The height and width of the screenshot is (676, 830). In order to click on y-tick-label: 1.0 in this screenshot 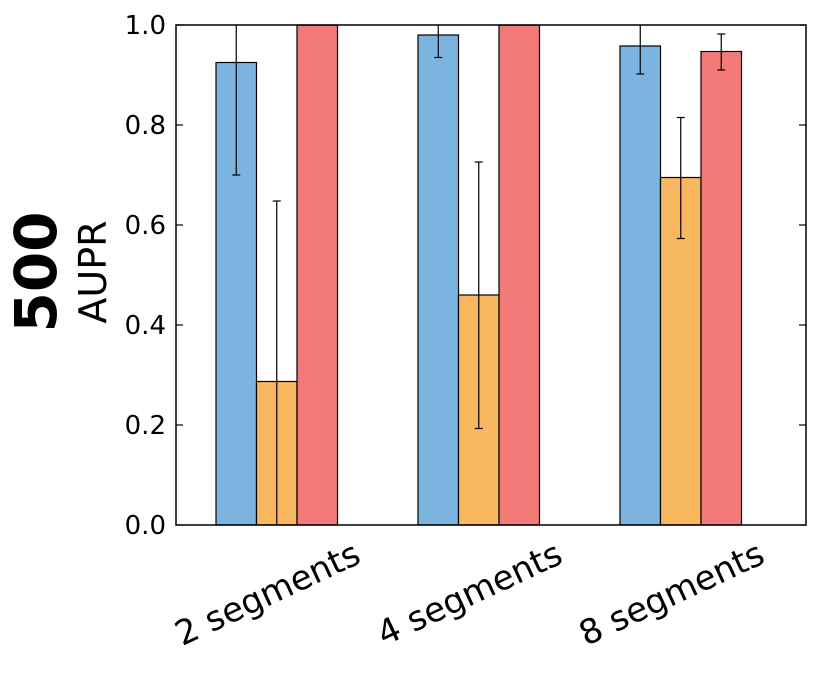, I will do `click(145, 26)`.